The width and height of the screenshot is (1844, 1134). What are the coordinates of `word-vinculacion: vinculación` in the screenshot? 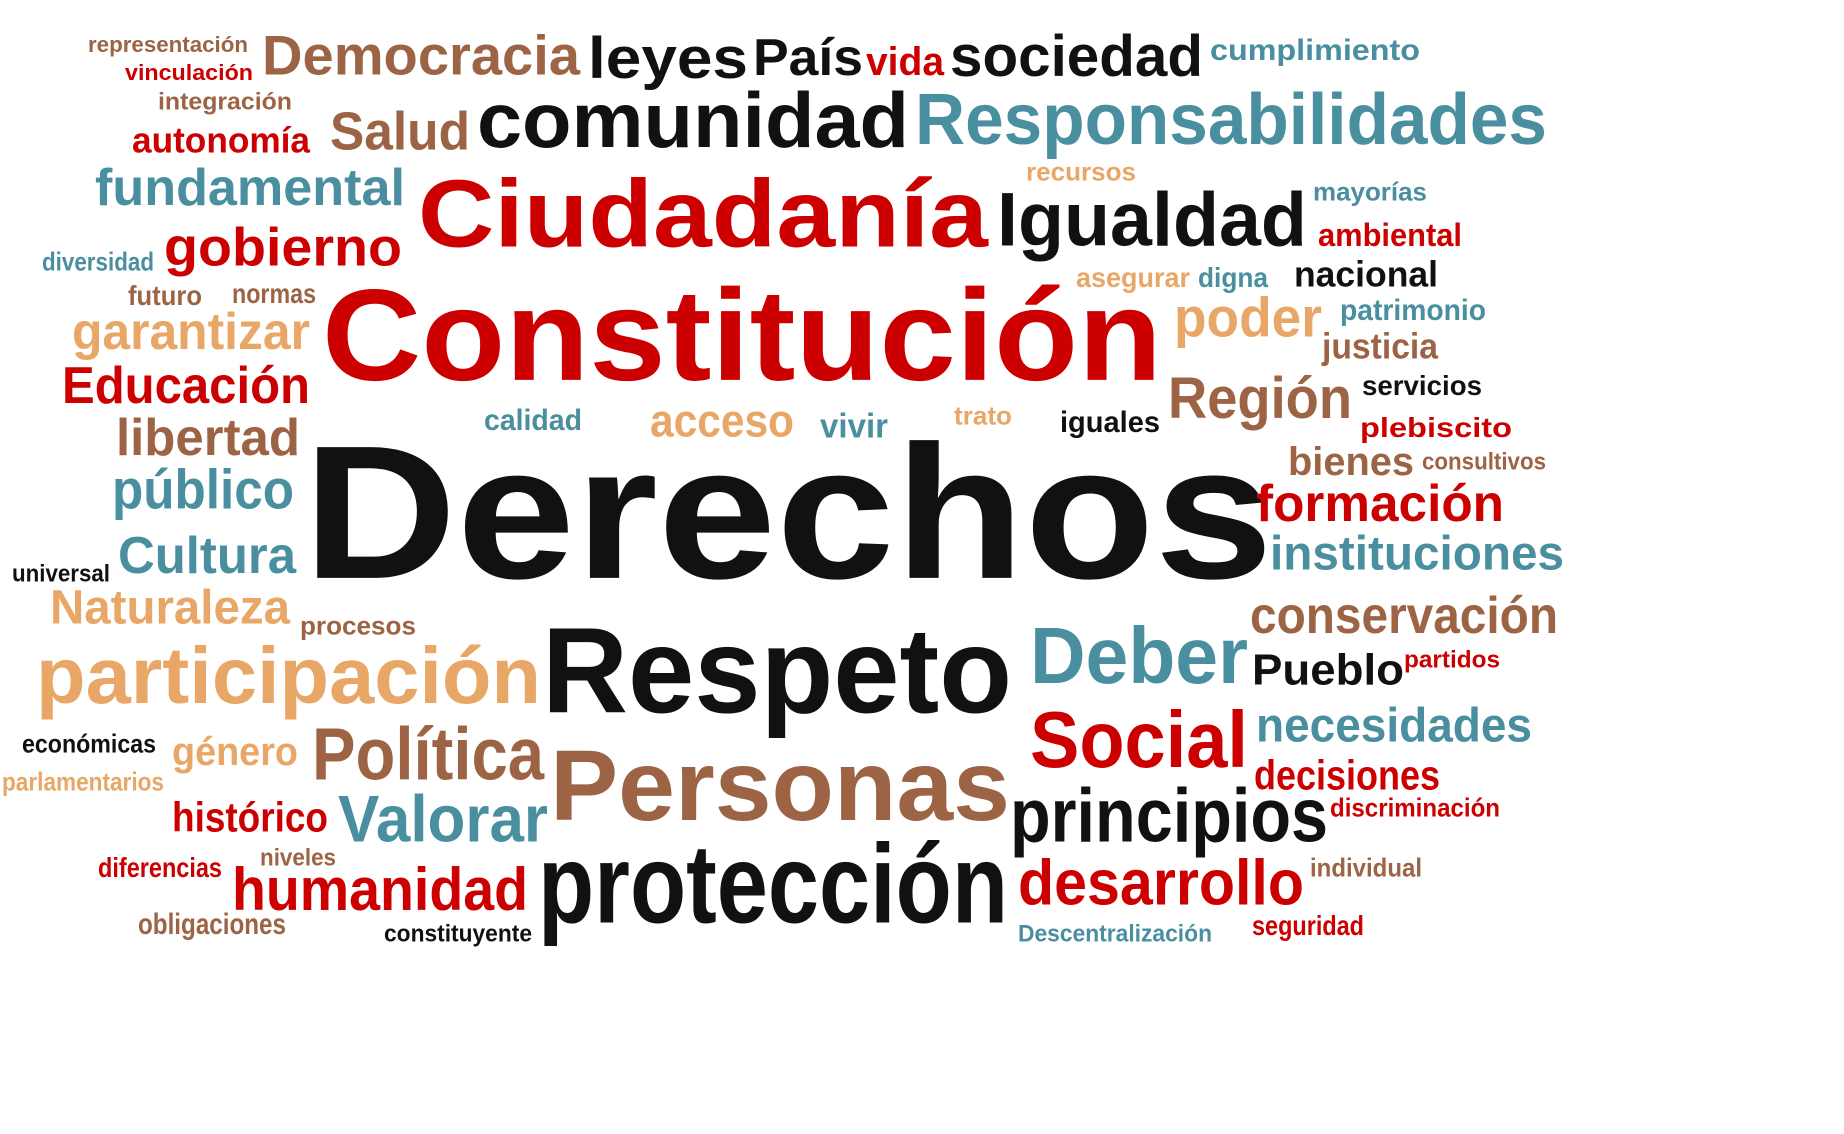 It's located at (189, 73).